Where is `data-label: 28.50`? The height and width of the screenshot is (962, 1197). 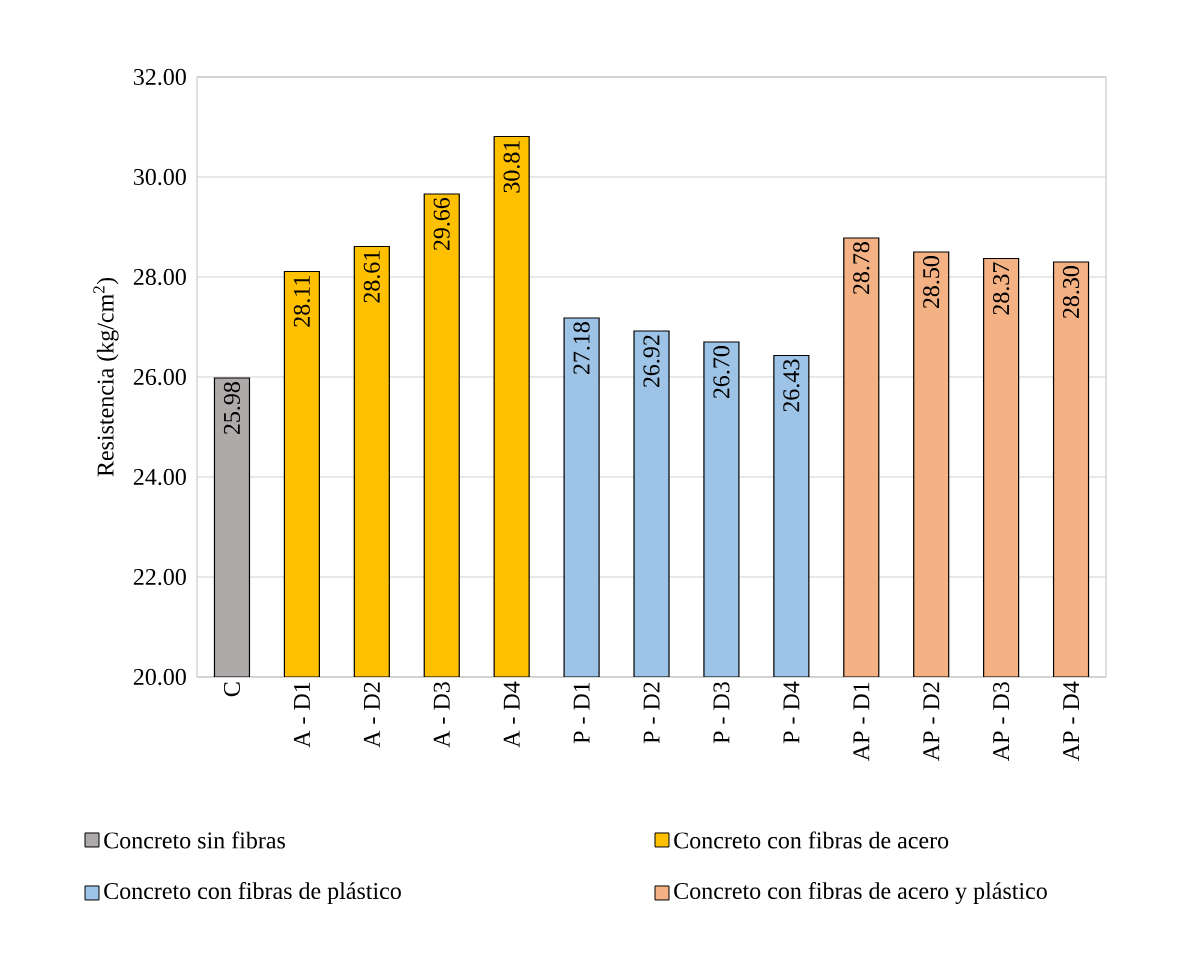 data-label: 28.50 is located at coordinates (931, 282).